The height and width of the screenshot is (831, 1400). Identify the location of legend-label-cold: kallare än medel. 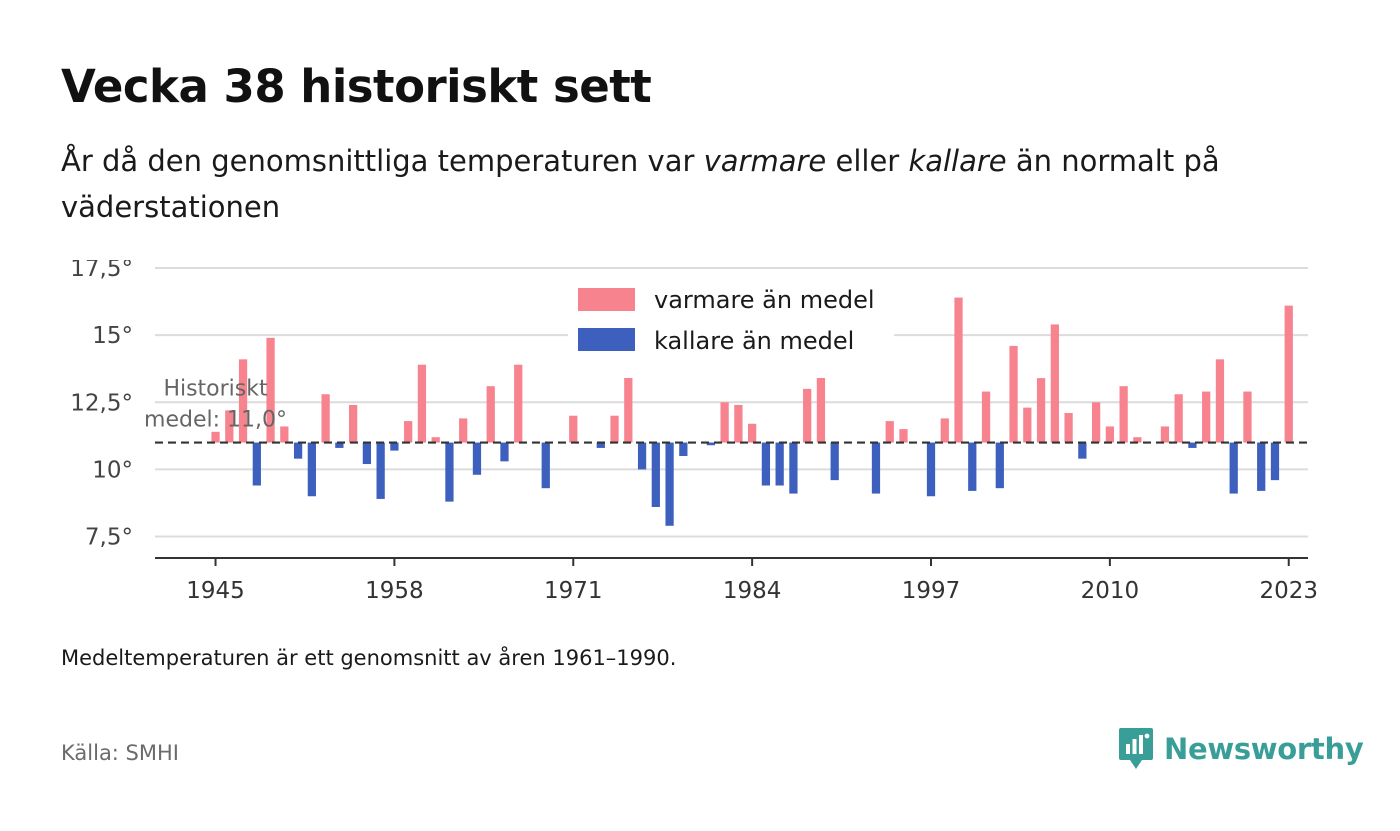
(754, 341).